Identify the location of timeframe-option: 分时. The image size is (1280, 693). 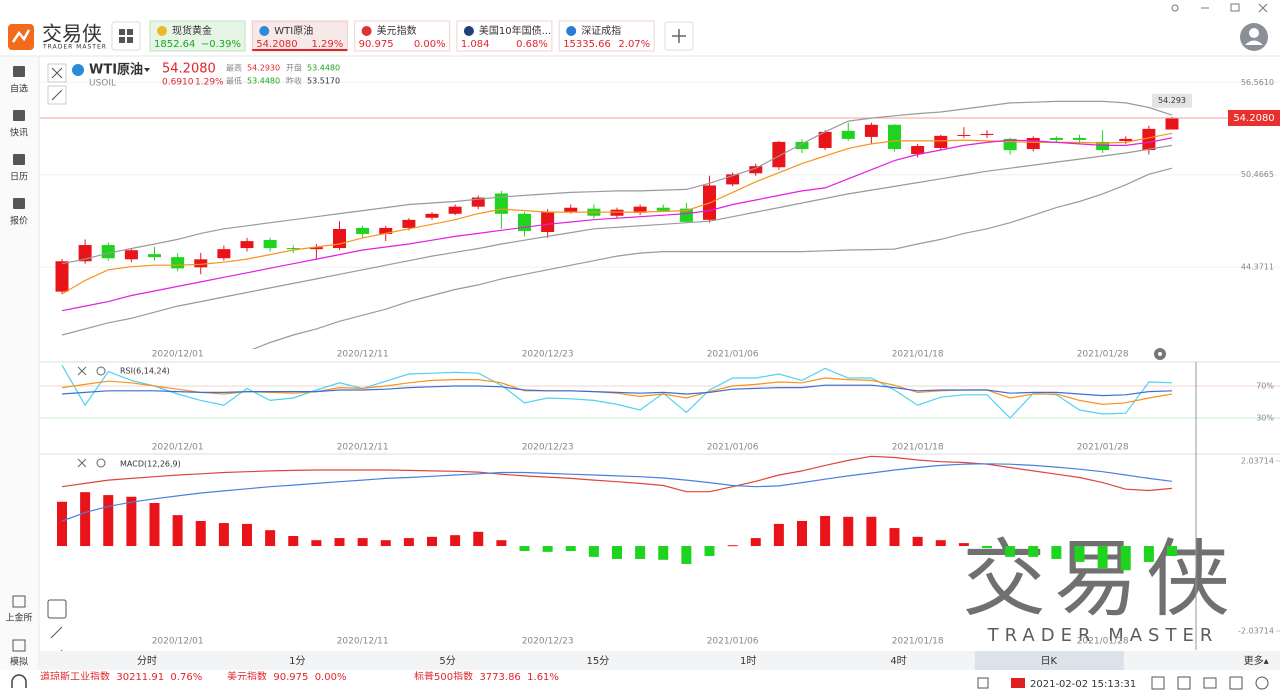
(147, 661).